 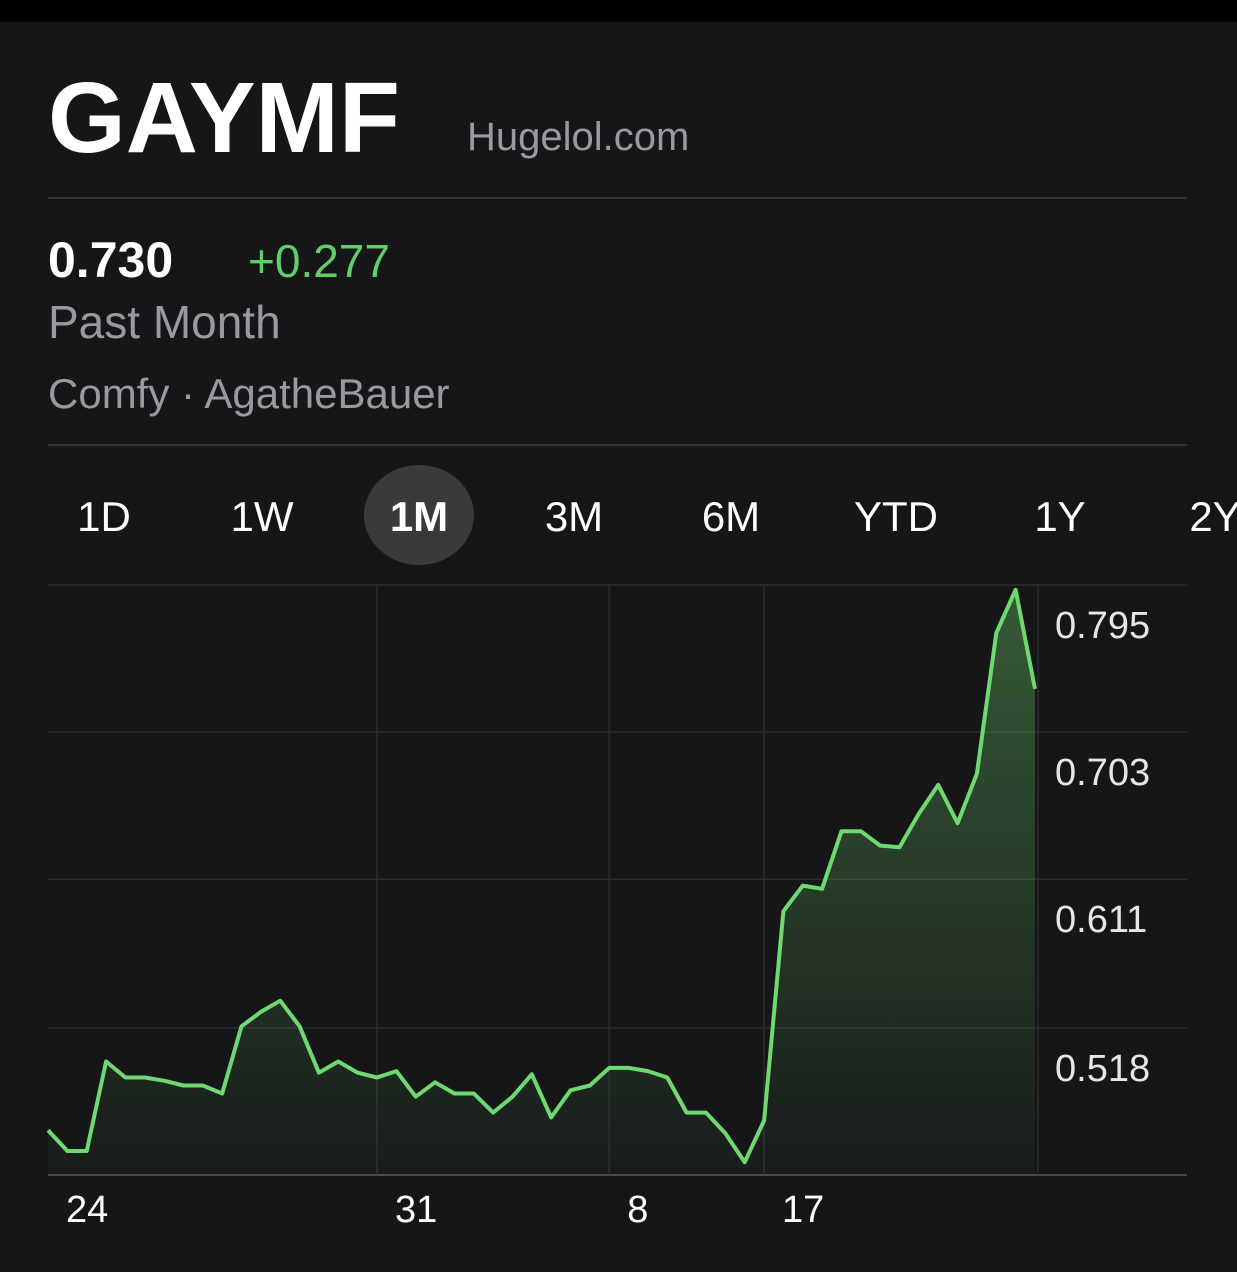 What do you see at coordinates (110, 260) in the screenshot?
I see `price: 0.730` at bounding box center [110, 260].